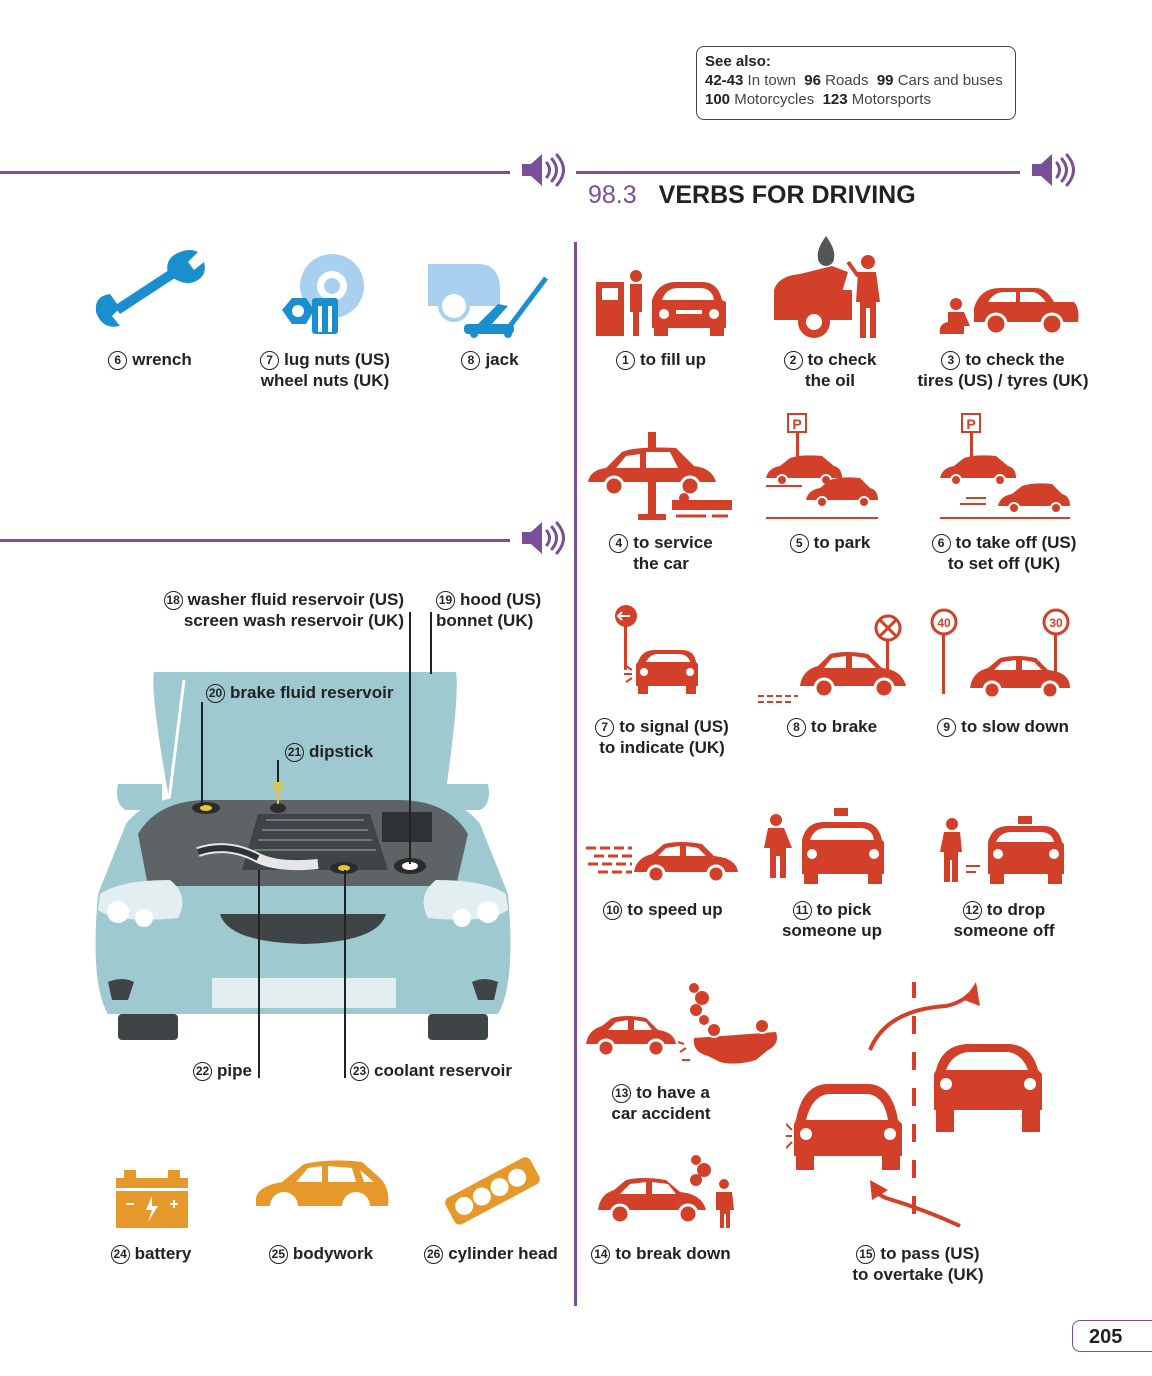 This screenshot has width=1152, height=1376. What do you see at coordinates (162, 359) in the screenshot?
I see `tool-name: wrench` at bounding box center [162, 359].